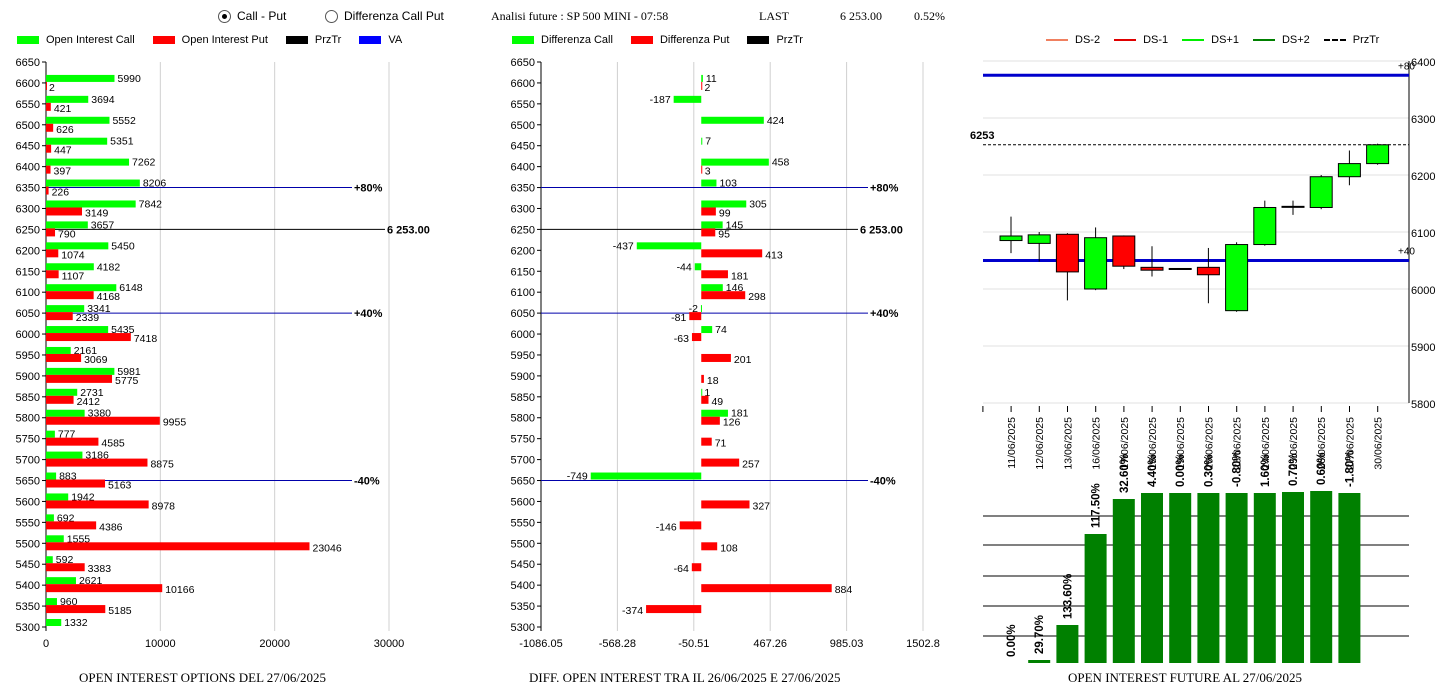 Image resolution: width=1445 pixels, height=691 pixels. What do you see at coordinates (1406, 252) in the screenshot?
I see `level-label: +40` at bounding box center [1406, 252].